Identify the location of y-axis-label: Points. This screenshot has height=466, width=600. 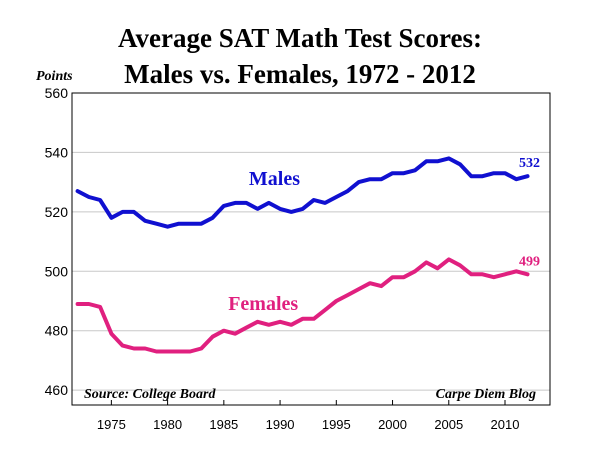
(54, 76).